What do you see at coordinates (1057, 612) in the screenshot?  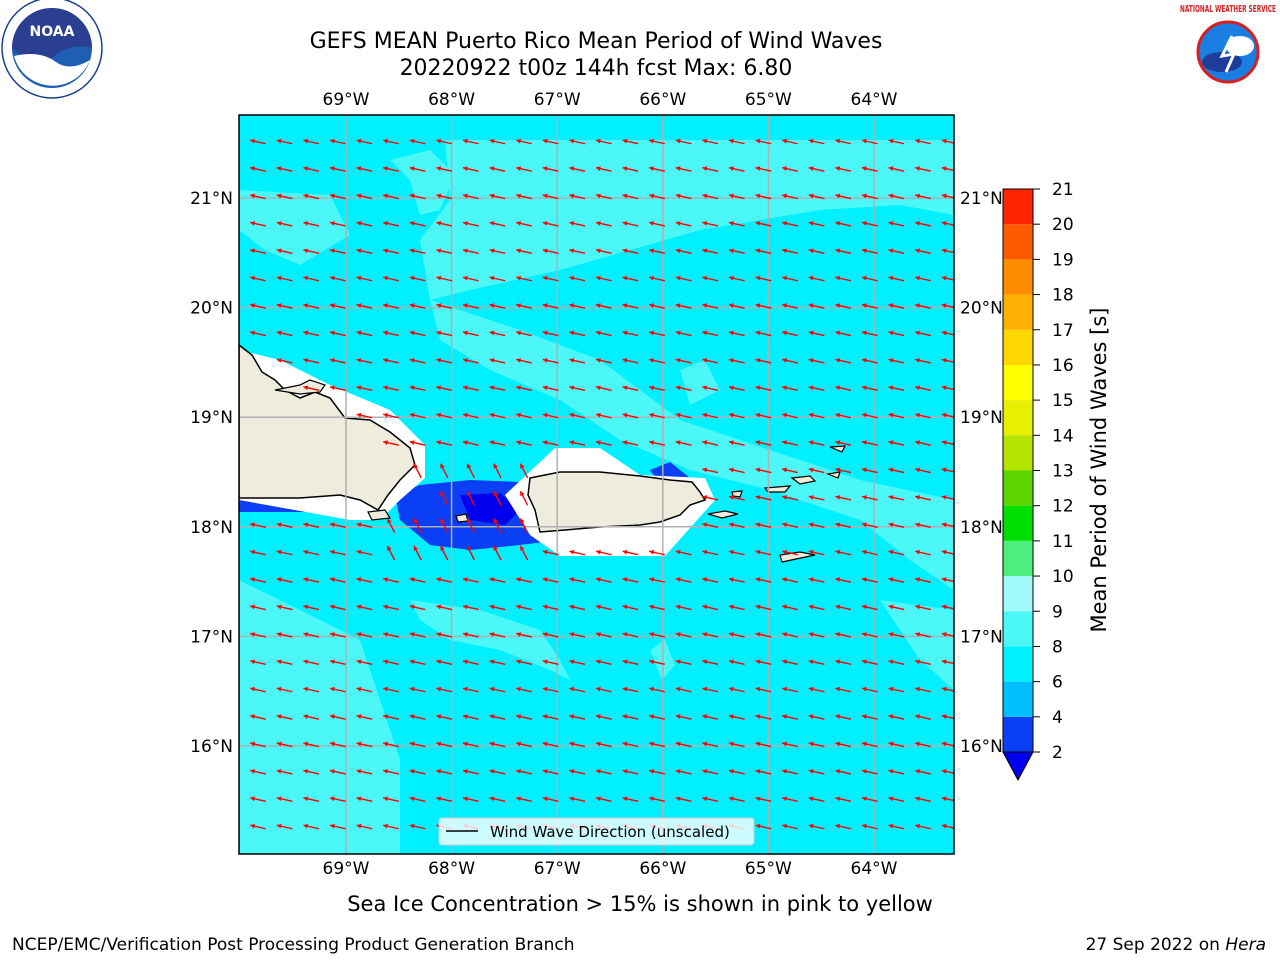 I see `colorbar-tick-label: 9` at bounding box center [1057, 612].